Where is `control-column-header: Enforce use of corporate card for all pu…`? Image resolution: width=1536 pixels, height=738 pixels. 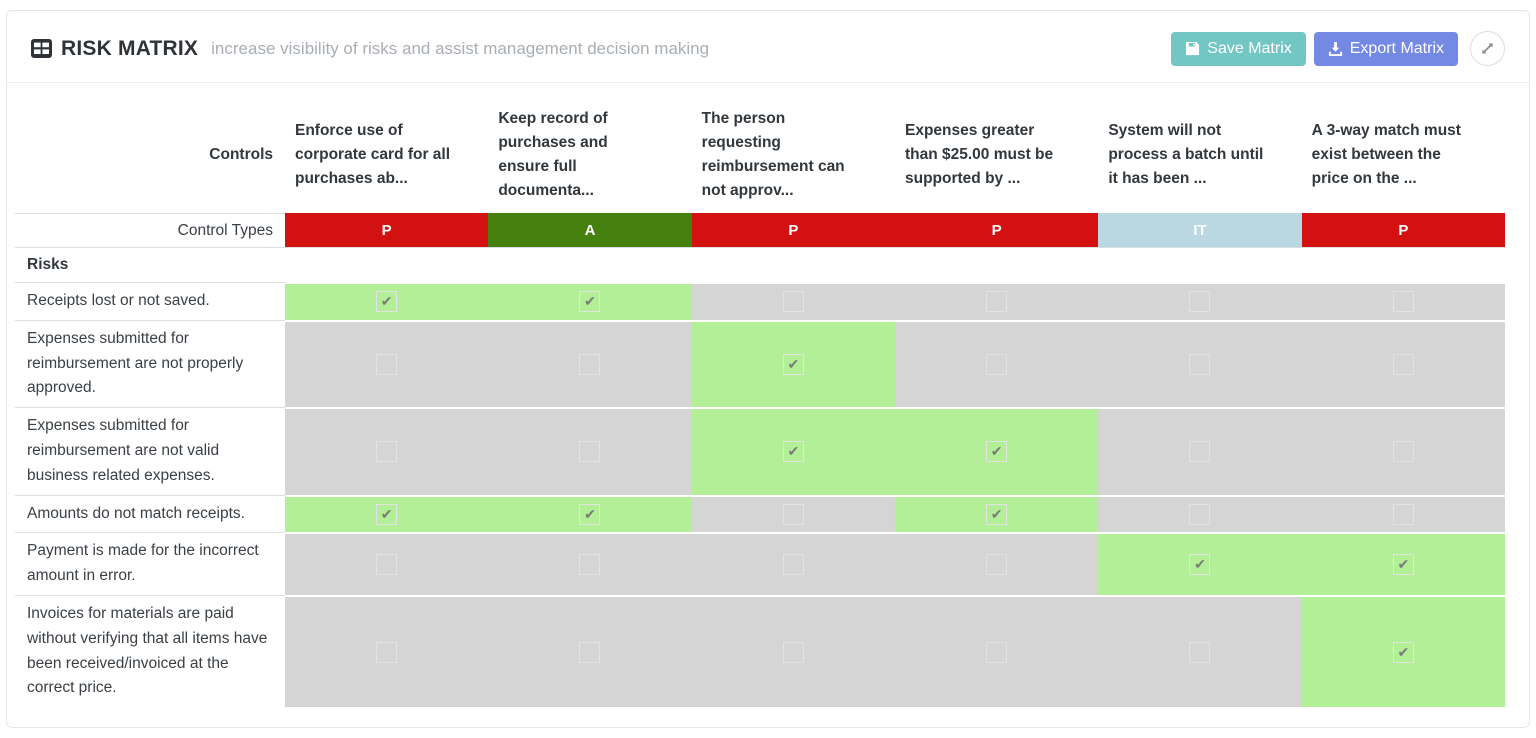
control-column-header: Enforce use of corporate card for all pu… is located at coordinates (373, 155).